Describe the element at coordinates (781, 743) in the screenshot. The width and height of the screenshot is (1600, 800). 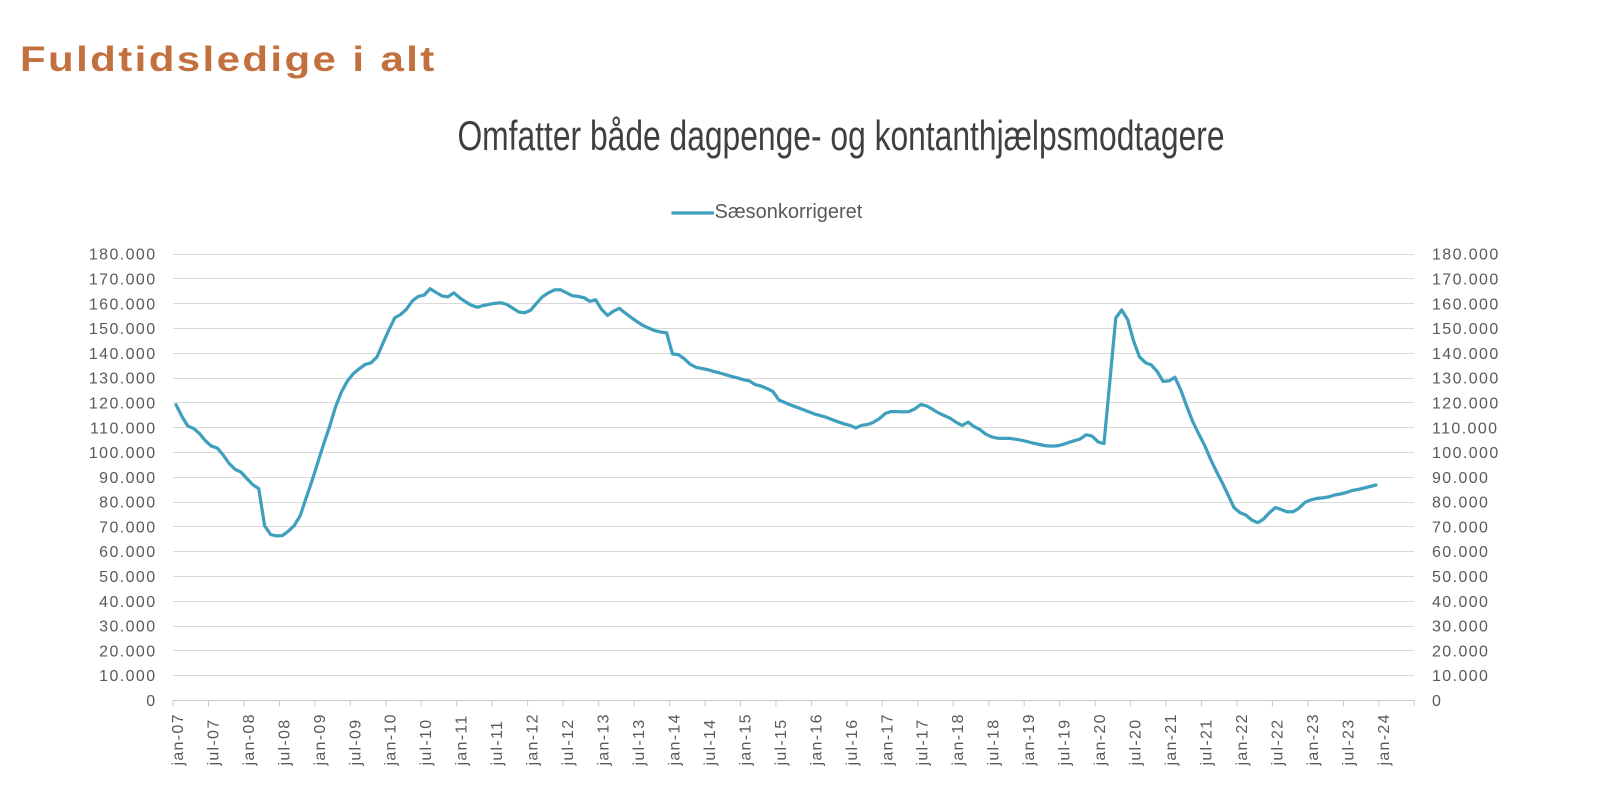
I see `svg-text: jul-15` at that location.